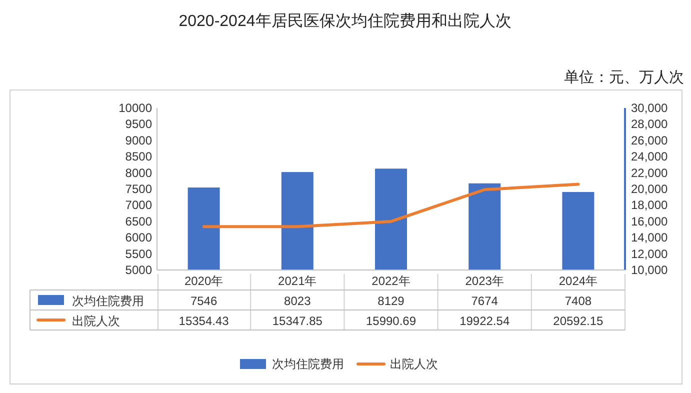 This screenshot has width=691, height=393. What do you see at coordinates (484, 301) in the screenshot?
I see `data-label: 7674` at bounding box center [484, 301].